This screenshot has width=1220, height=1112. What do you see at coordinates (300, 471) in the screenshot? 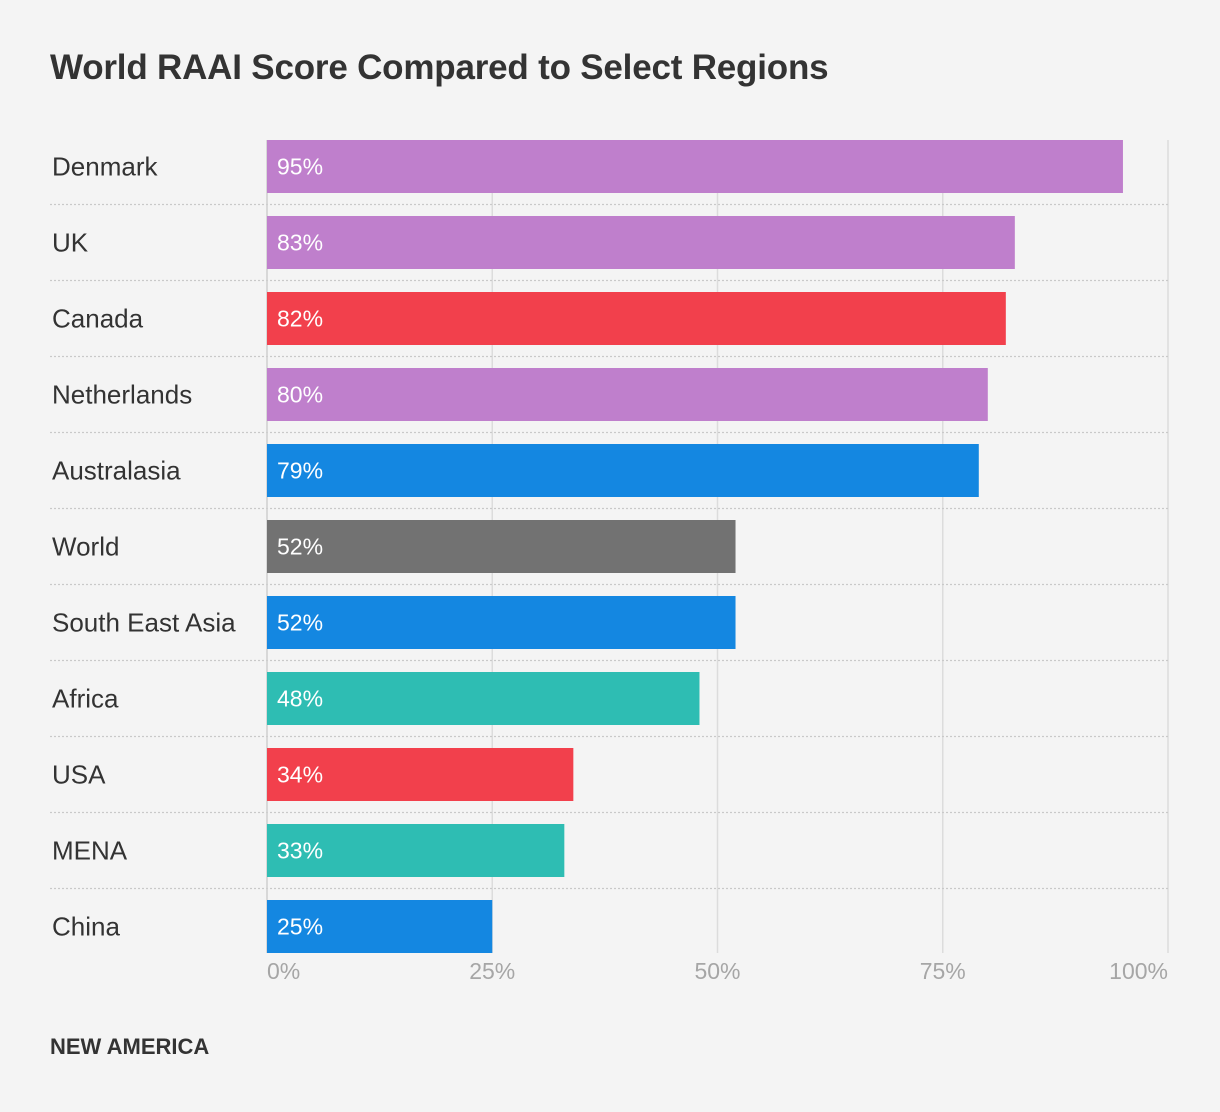
I see `bar-value-label: 79%` at bounding box center [300, 471].